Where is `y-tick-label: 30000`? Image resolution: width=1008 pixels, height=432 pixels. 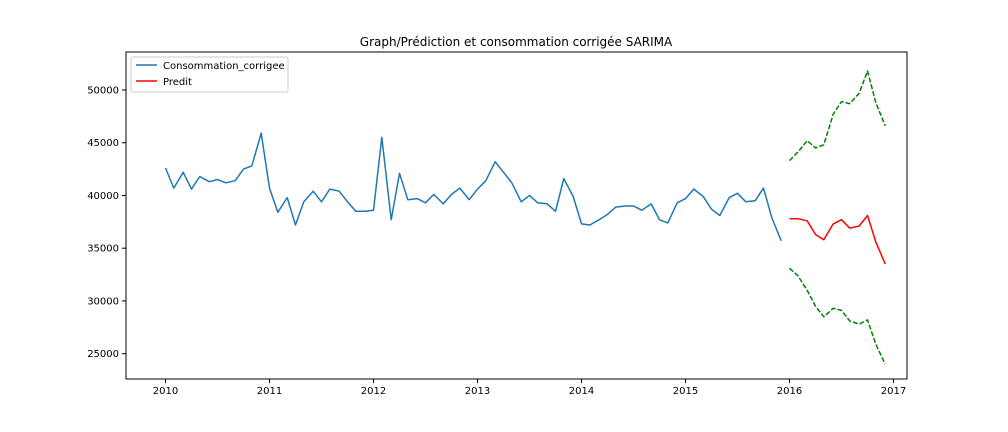 y-tick-label: 30000 is located at coordinates (103, 301).